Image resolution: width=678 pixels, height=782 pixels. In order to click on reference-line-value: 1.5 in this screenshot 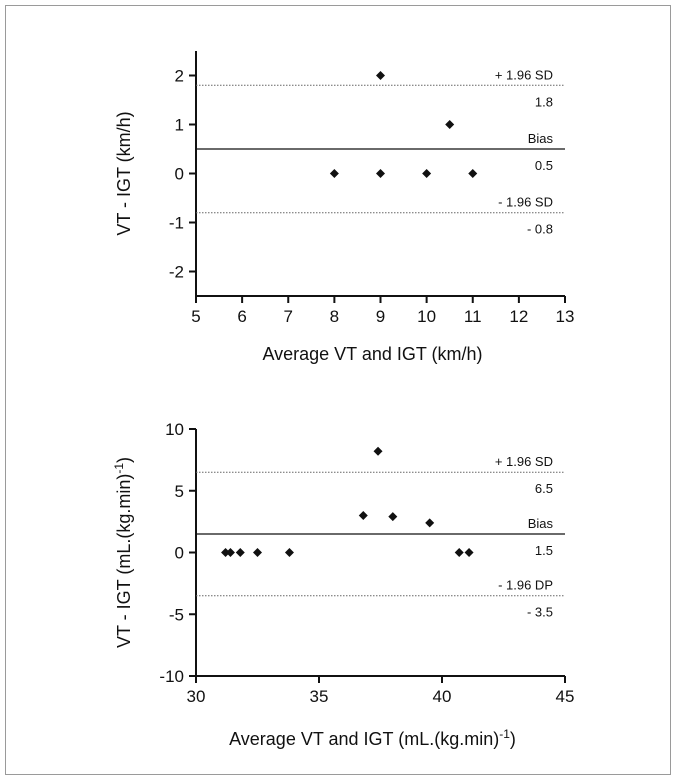, I will do `click(544, 550)`.